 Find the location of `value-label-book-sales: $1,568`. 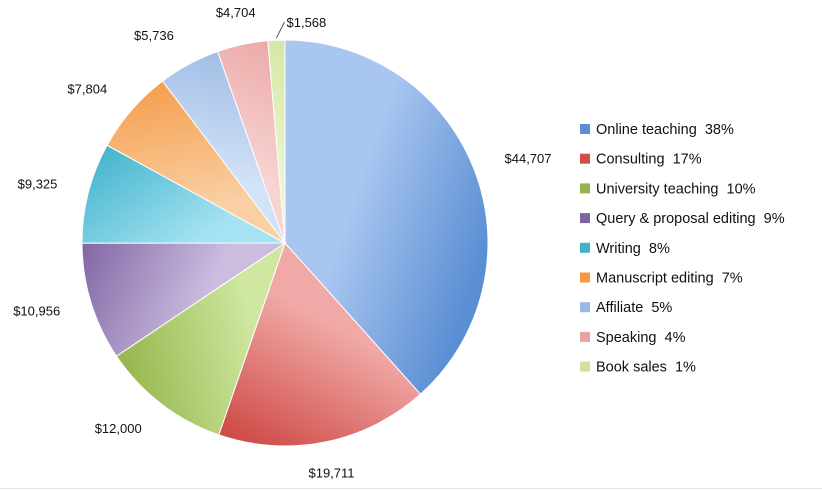

value-label-book-sales: $1,568 is located at coordinates (307, 22).